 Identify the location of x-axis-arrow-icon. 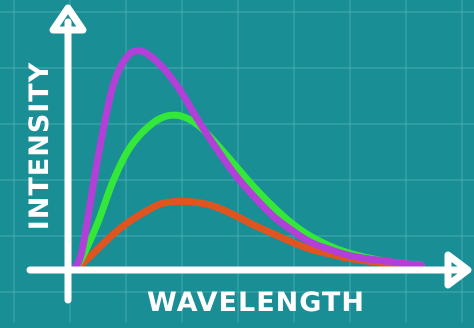
(458, 270).